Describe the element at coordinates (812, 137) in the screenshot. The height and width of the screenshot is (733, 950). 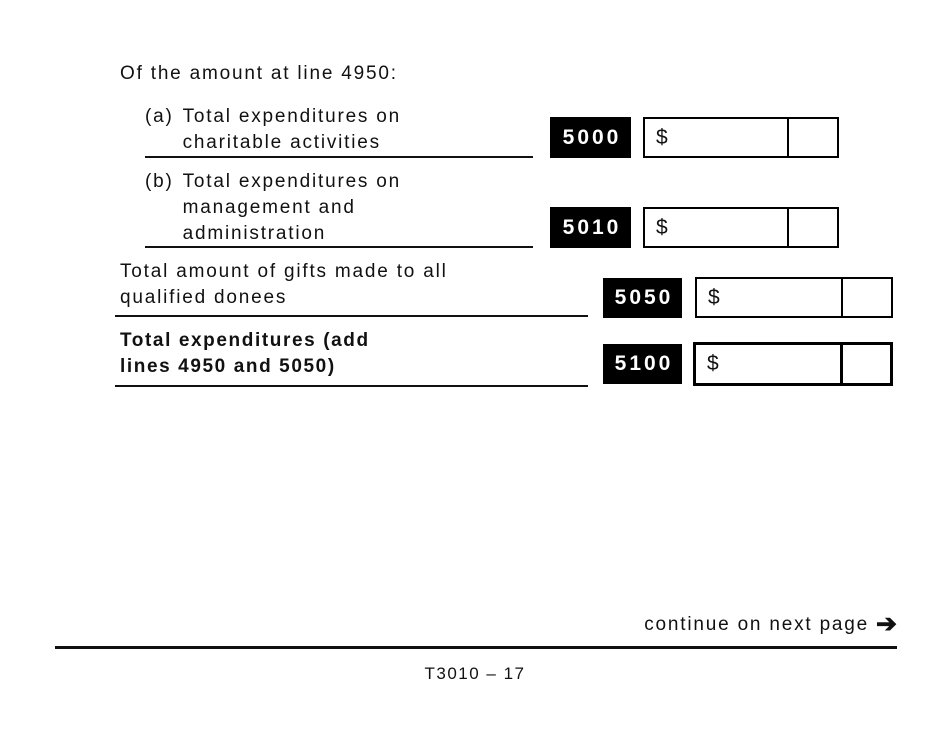
I see `row-5000-cents-input` at that location.